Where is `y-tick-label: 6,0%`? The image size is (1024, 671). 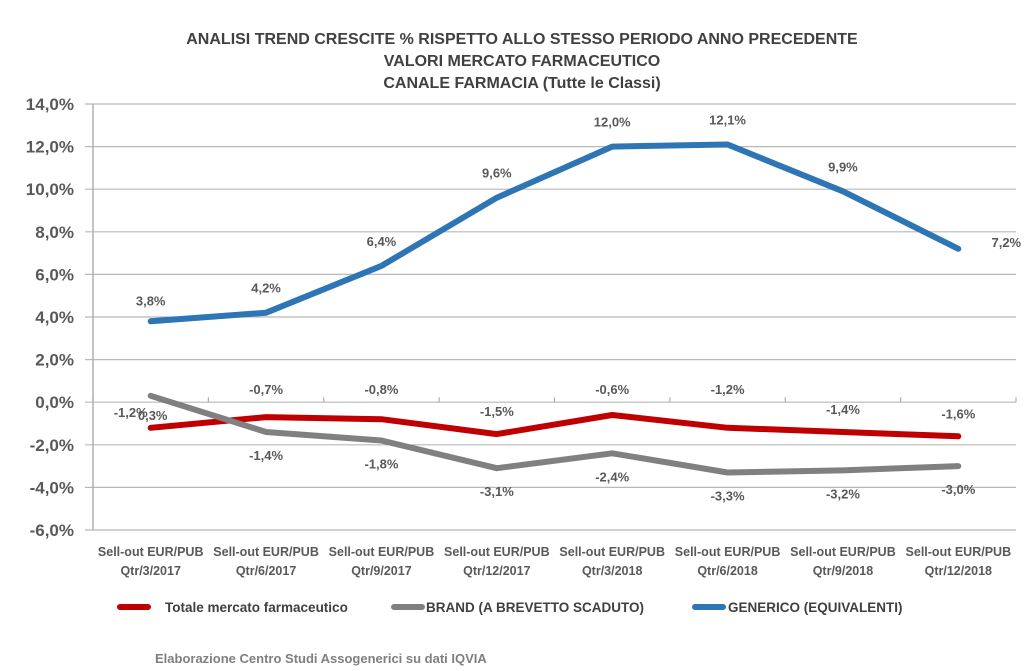
y-tick-label: 6,0% is located at coordinates (54, 274).